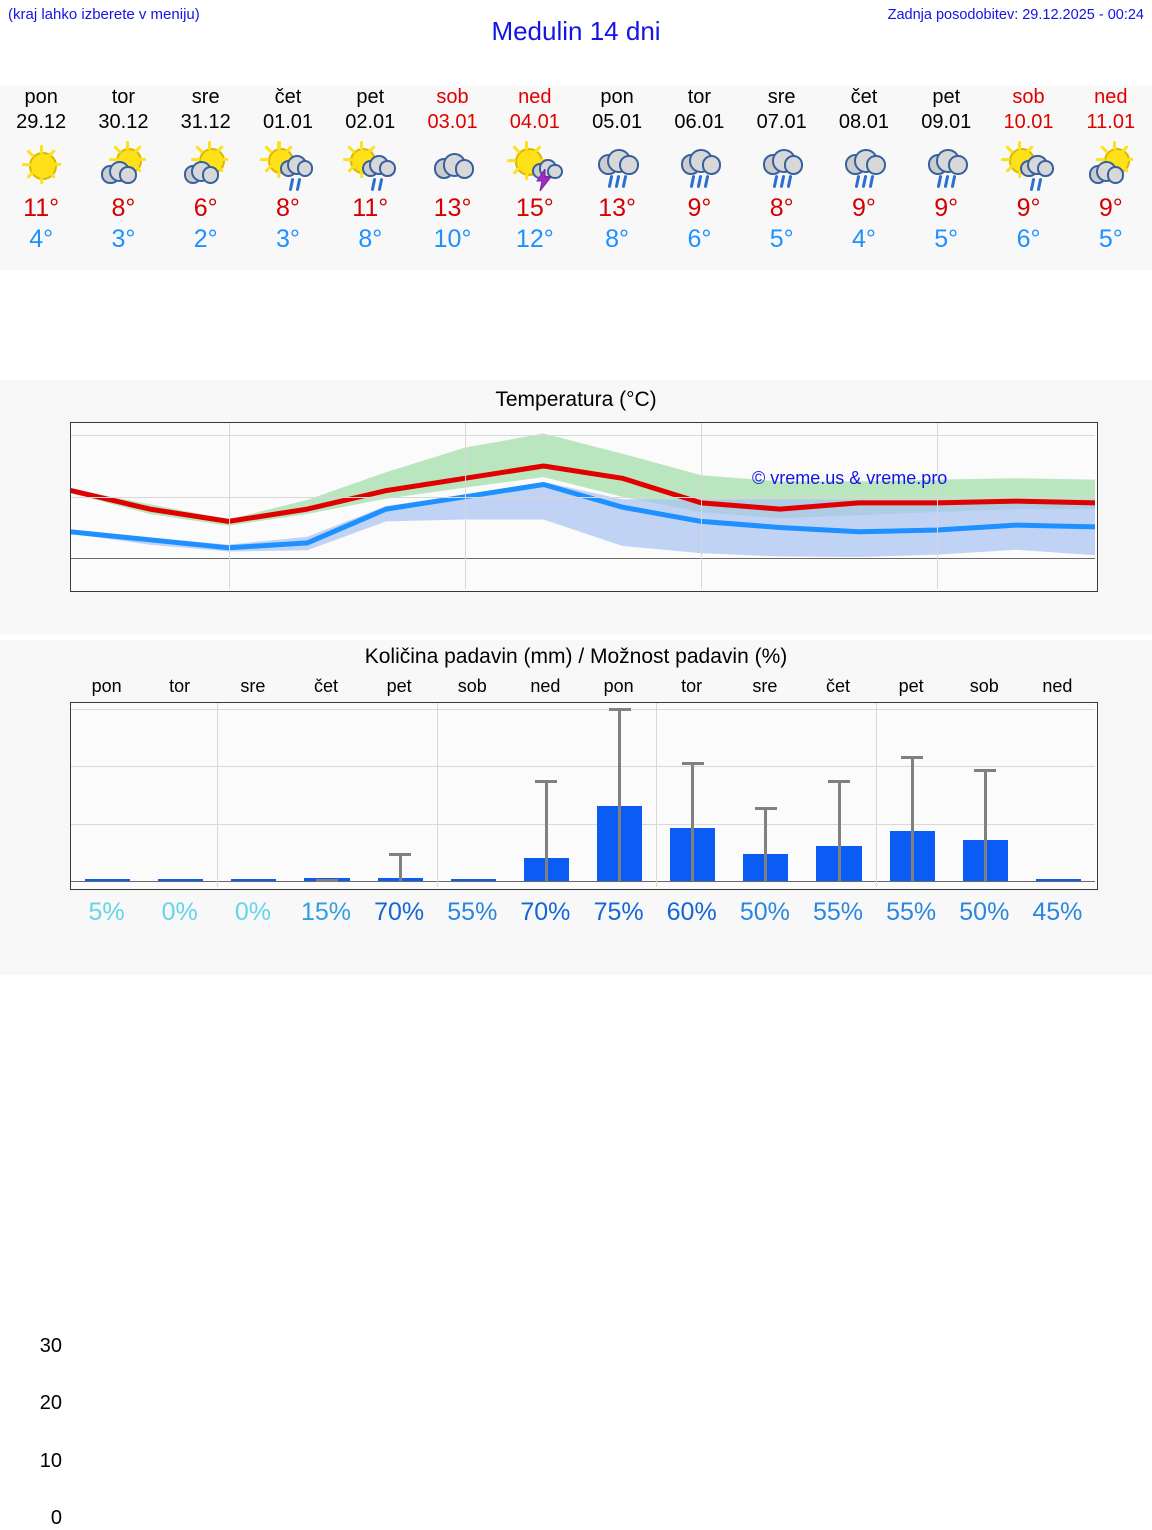  Describe the element at coordinates (691, 912) in the screenshot. I see `precipitation-probability: 60%` at that location.